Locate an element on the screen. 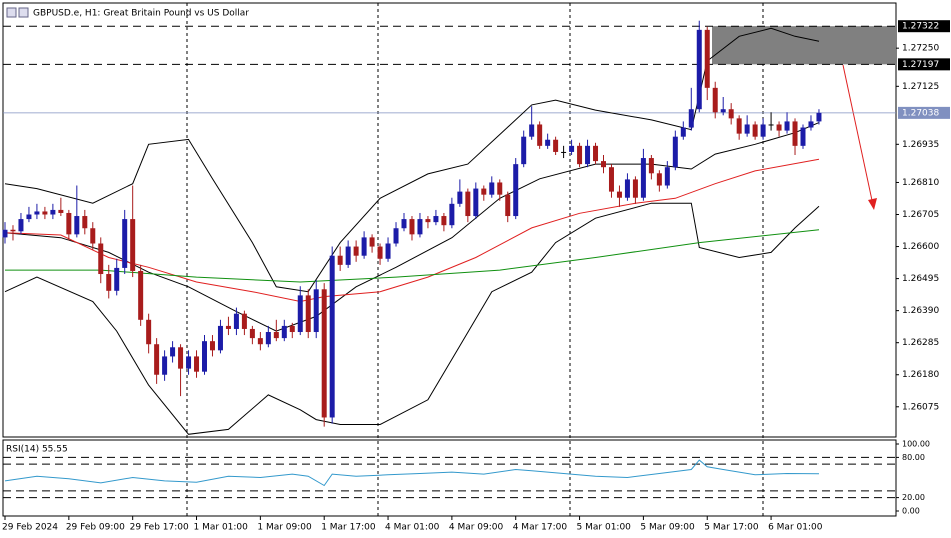 This screenshot has height=538, width=951. rsi-tick-label: 80.00 is located at coordinates (913, 457).